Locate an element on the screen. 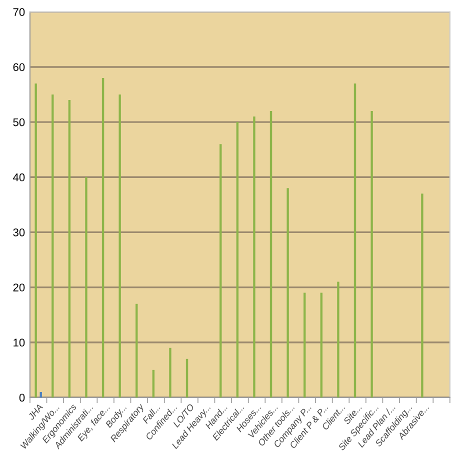 Image resolution: width=454 pixels, height=476 pixels. y-tick-label: 50 is located at coordinates (19, 122).